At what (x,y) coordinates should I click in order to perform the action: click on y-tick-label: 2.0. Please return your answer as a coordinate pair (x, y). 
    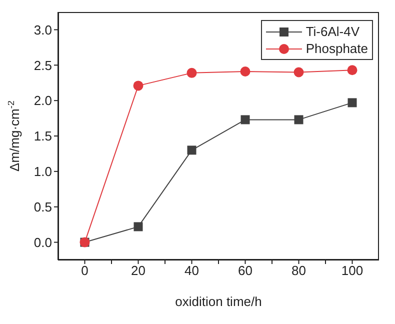
    Looking at the image, I should click on (43, 100).